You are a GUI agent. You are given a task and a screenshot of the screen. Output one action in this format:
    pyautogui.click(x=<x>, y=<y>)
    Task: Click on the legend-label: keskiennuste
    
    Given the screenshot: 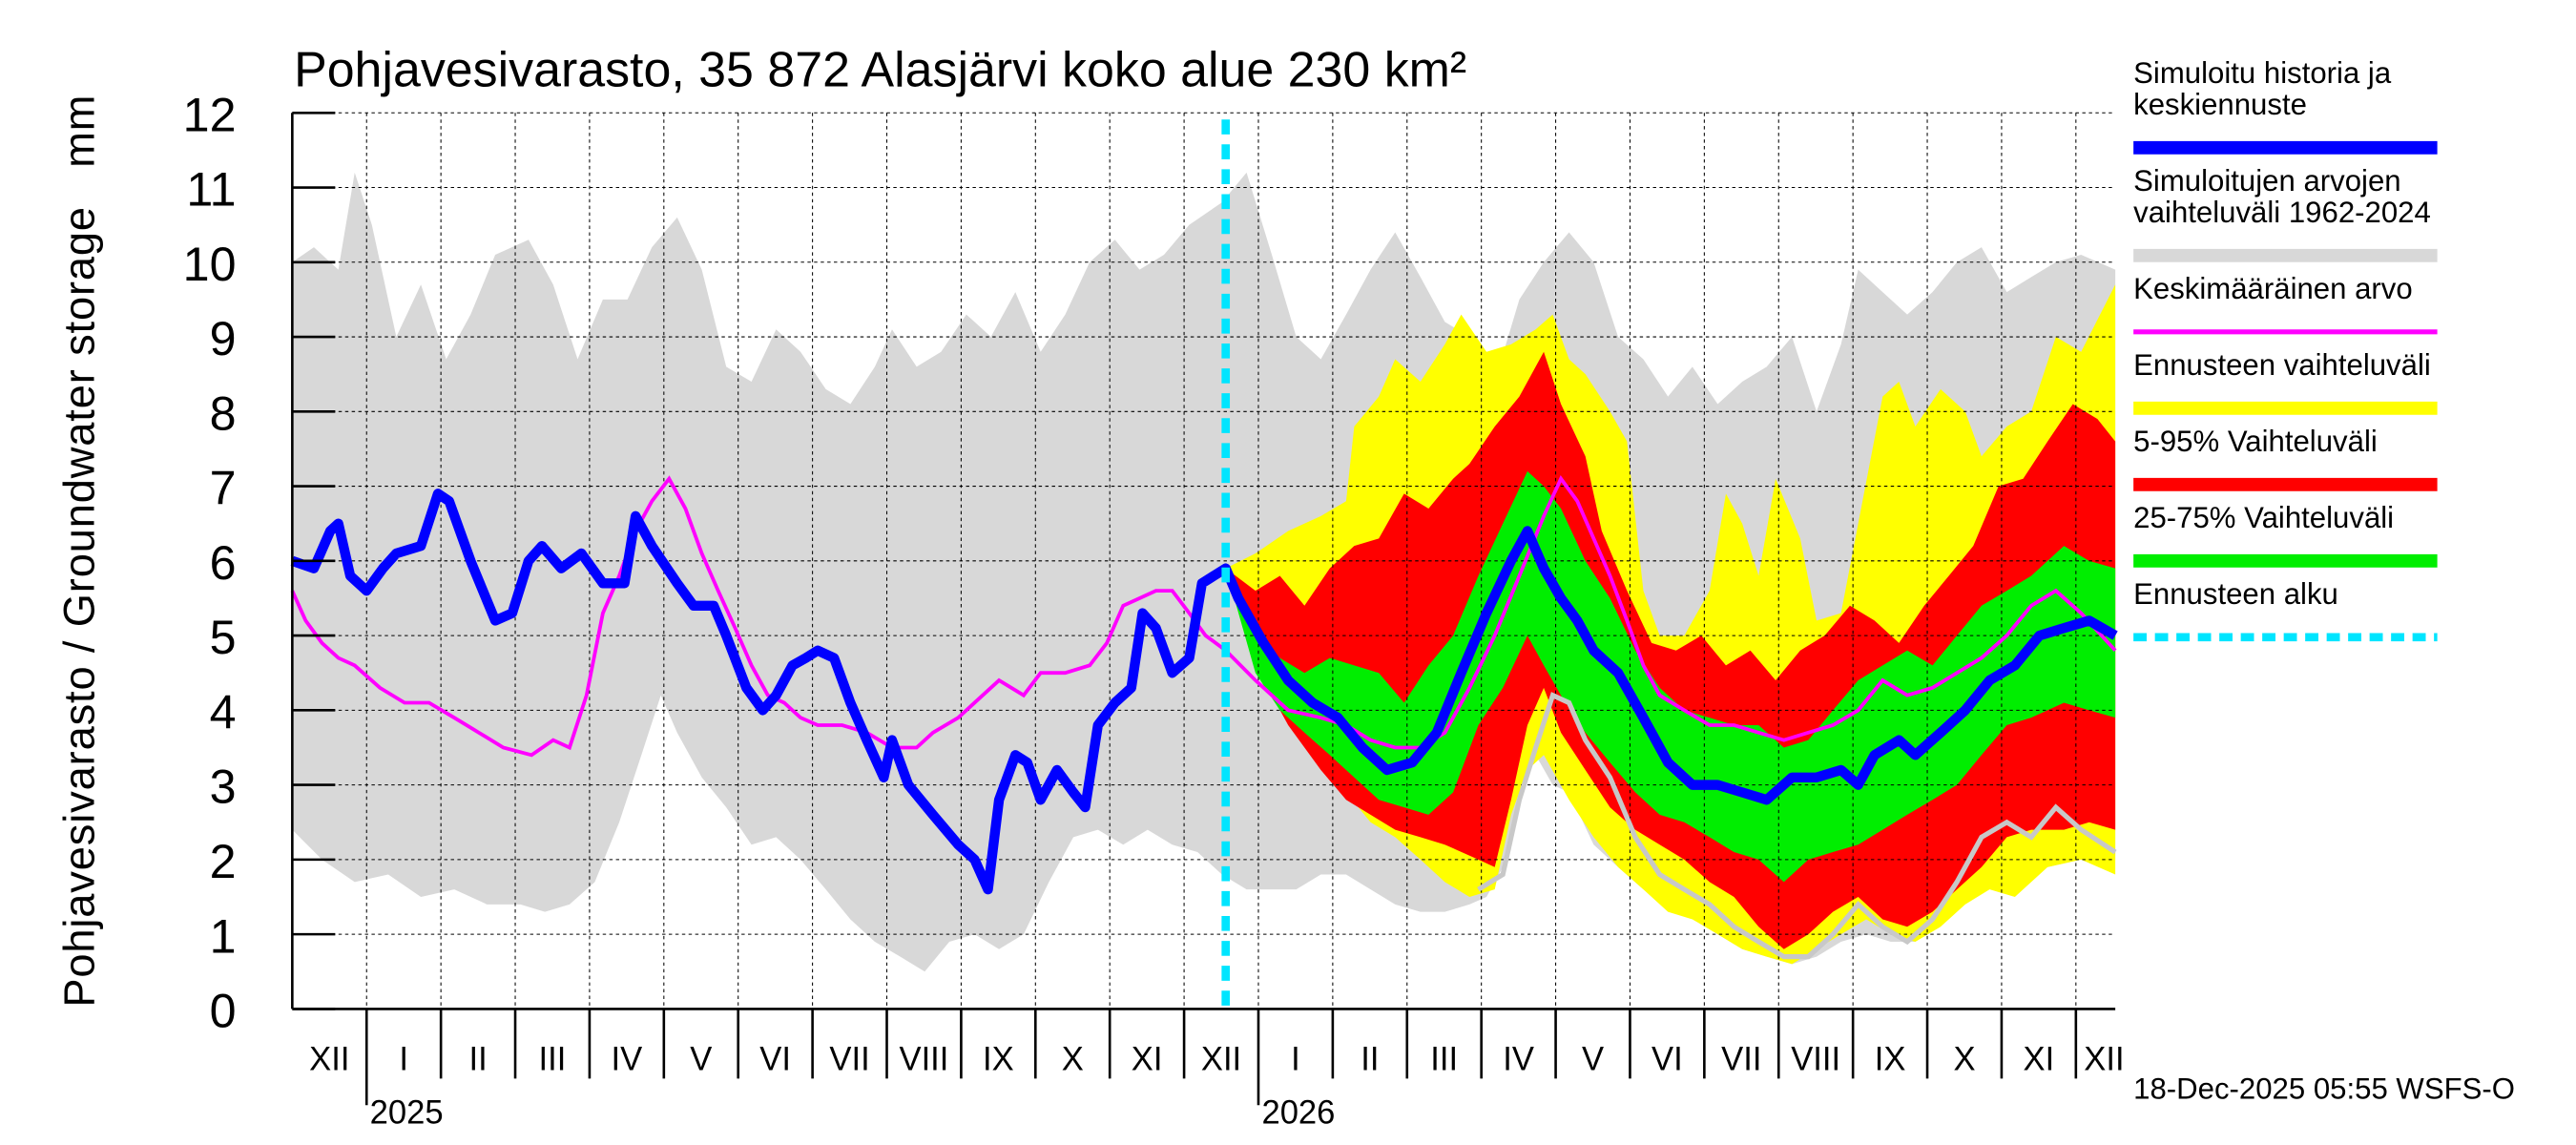 What is the action you would take?
    pyautogui.click(x=2220, y=104)
    